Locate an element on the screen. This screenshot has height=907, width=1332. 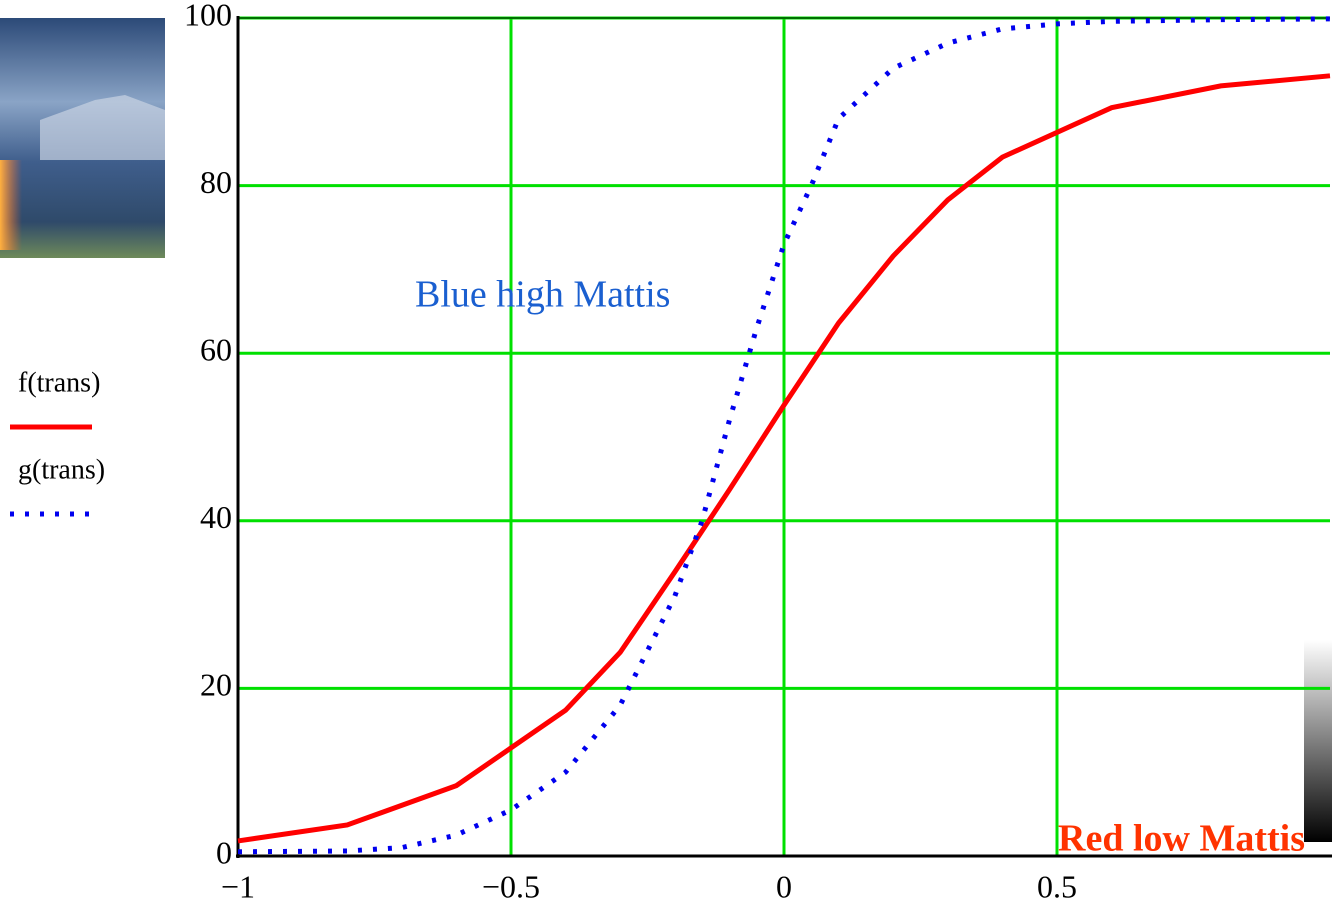
x-tick-label: 0.5 is located at coordinates (1057, 886).